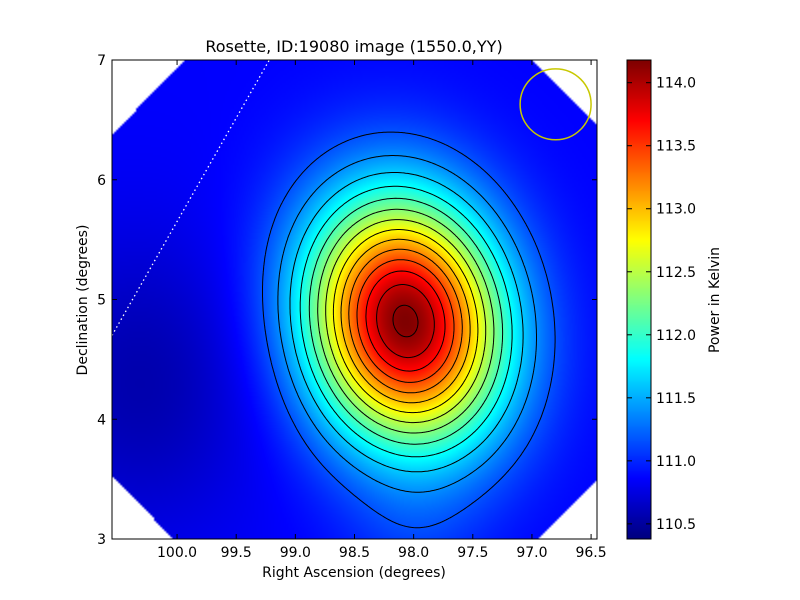  What do you see at coordinates (101, 181) in the screenshot?
I see `y-tick-label: 6` at bounding box center [101, 181].